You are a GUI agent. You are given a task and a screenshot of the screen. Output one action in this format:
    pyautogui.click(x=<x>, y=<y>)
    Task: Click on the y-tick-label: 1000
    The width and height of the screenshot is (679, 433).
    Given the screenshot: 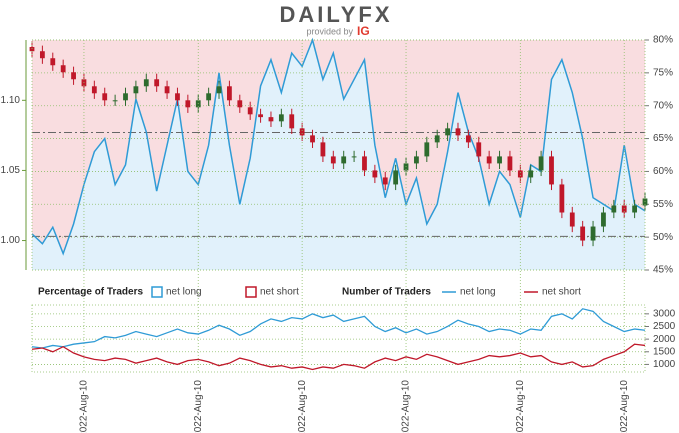 What is the action you would take?
    pyautogui.click(x=664, y=364)
    